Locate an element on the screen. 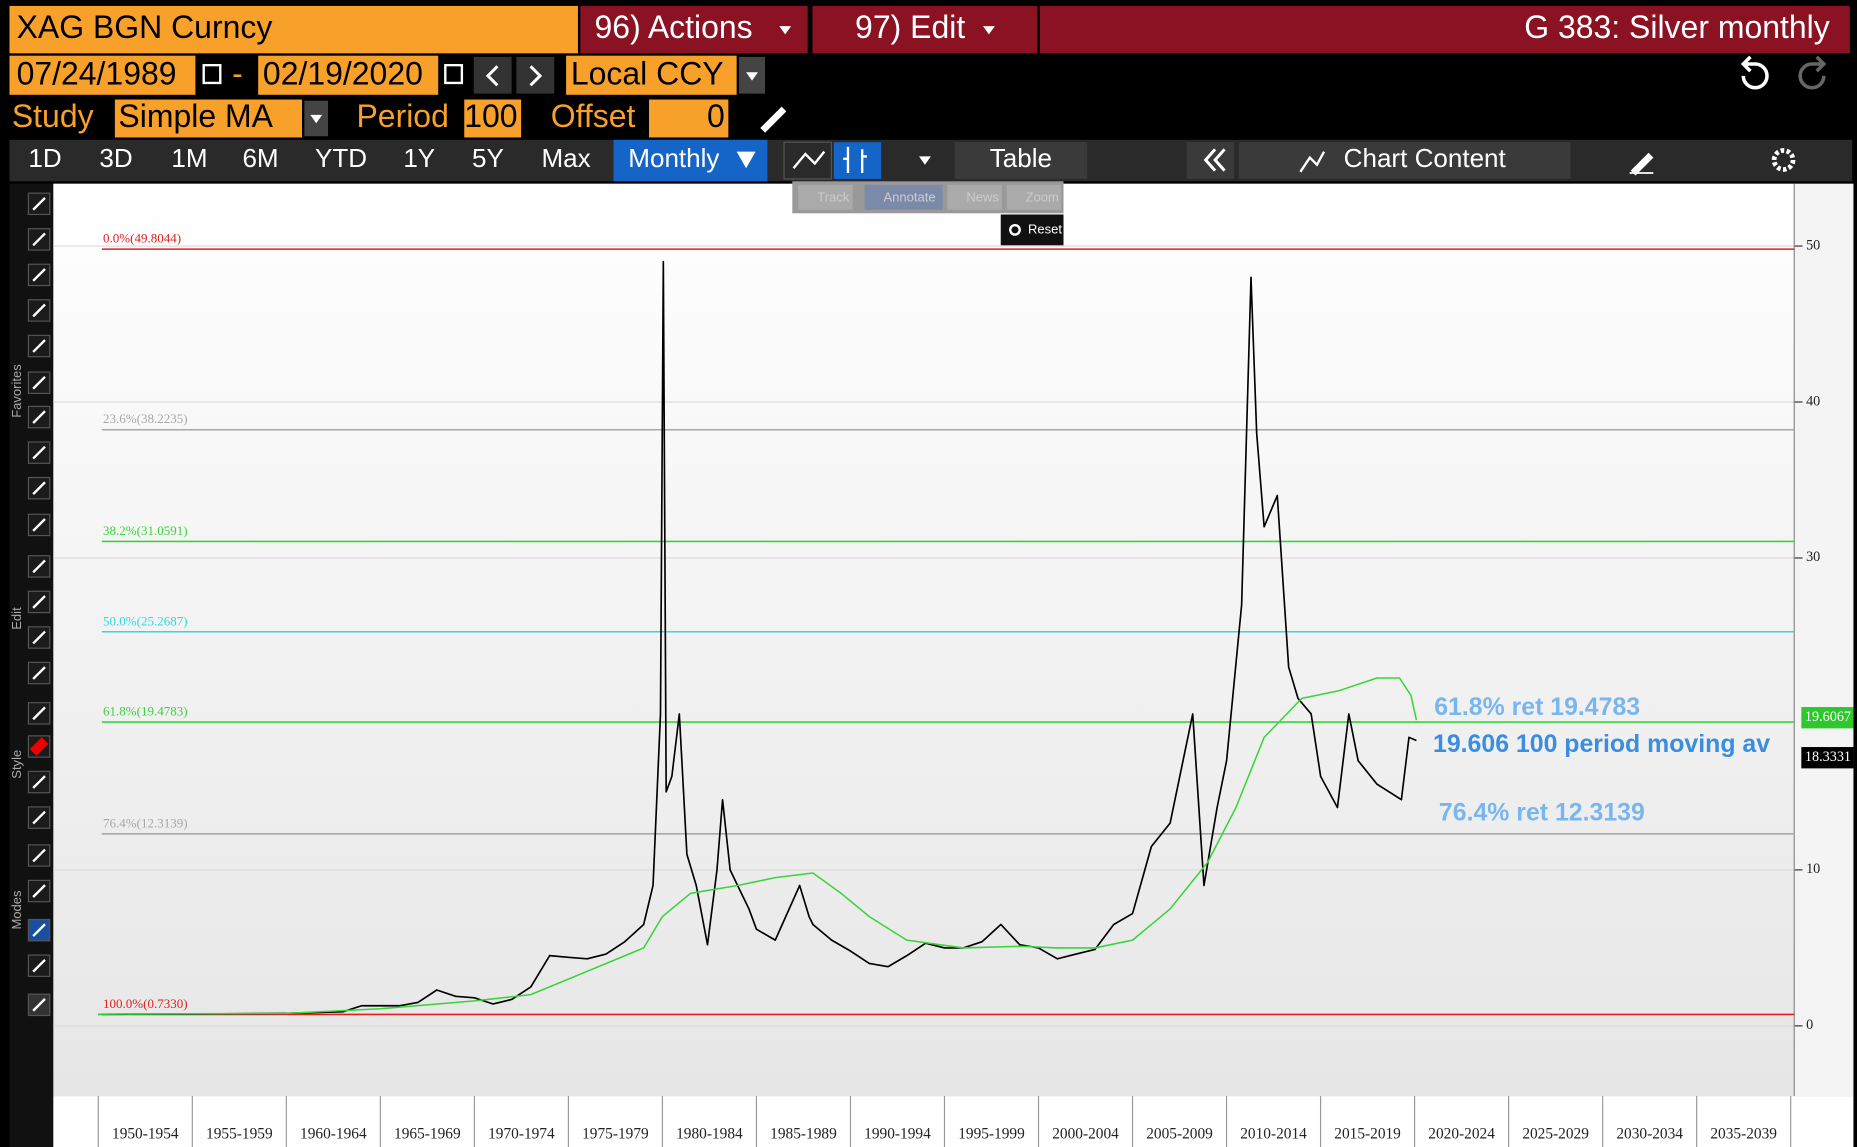 This screenshot has width=1857, height=1147. collapse-button is located at coordinates (1210, 160).